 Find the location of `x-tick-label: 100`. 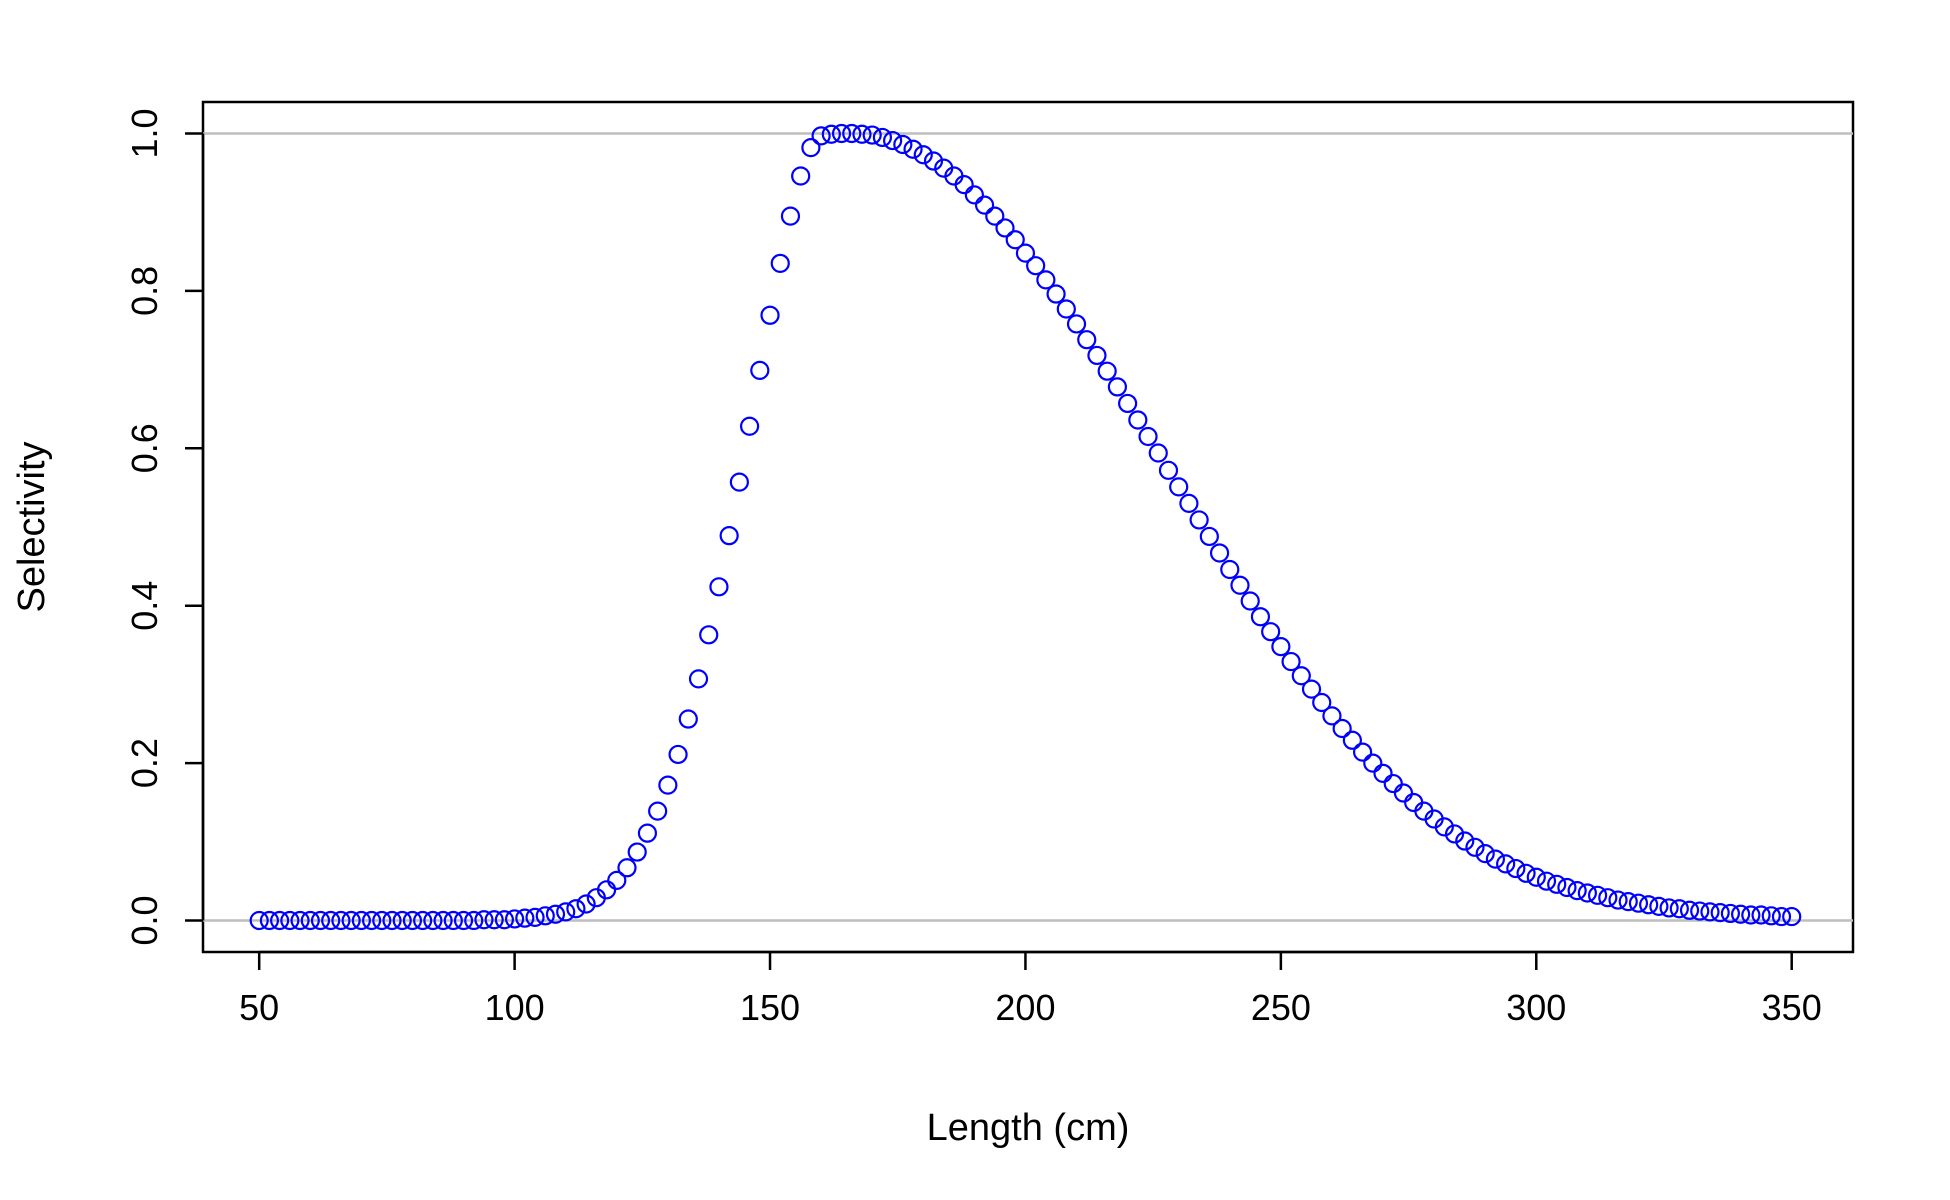

x-tick-label: 100 is located at coordinates (515, 1007).